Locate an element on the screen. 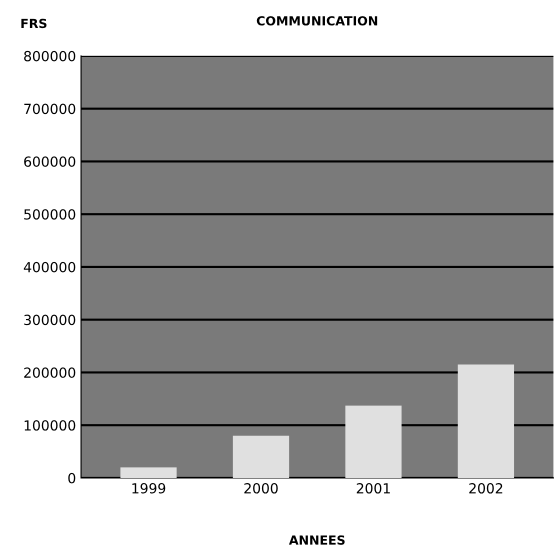 The height and width of the screenshot is (559, 559). y-axis-title: FRS is located at coordinates (33, 23).